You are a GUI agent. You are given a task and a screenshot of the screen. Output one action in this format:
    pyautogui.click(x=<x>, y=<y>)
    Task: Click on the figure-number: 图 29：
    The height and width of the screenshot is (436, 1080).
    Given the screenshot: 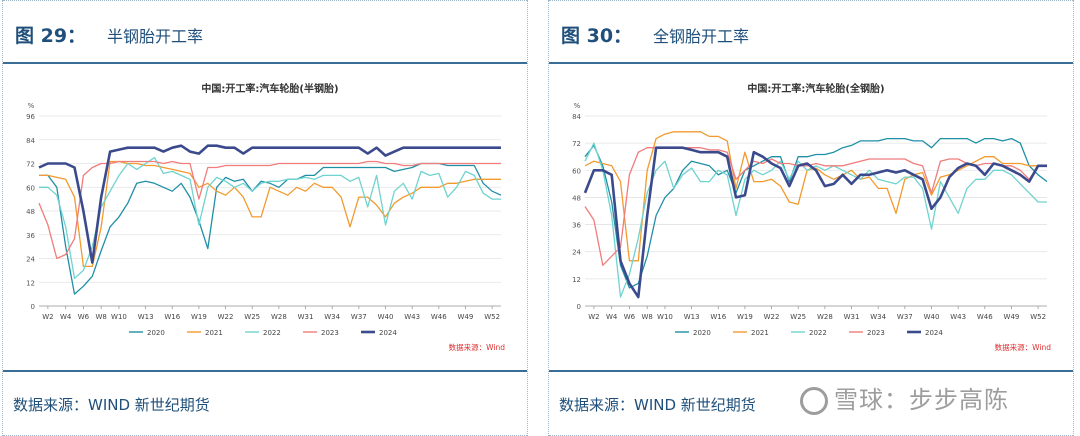 What is the action you would take?
    pyautogui.click(x=51, y=36)
    